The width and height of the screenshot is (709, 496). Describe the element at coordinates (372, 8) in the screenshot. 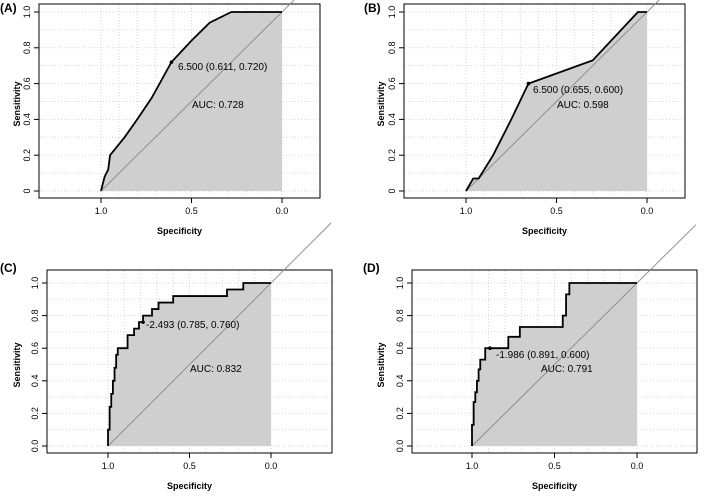

I see `panel-label: (B)` at that location.